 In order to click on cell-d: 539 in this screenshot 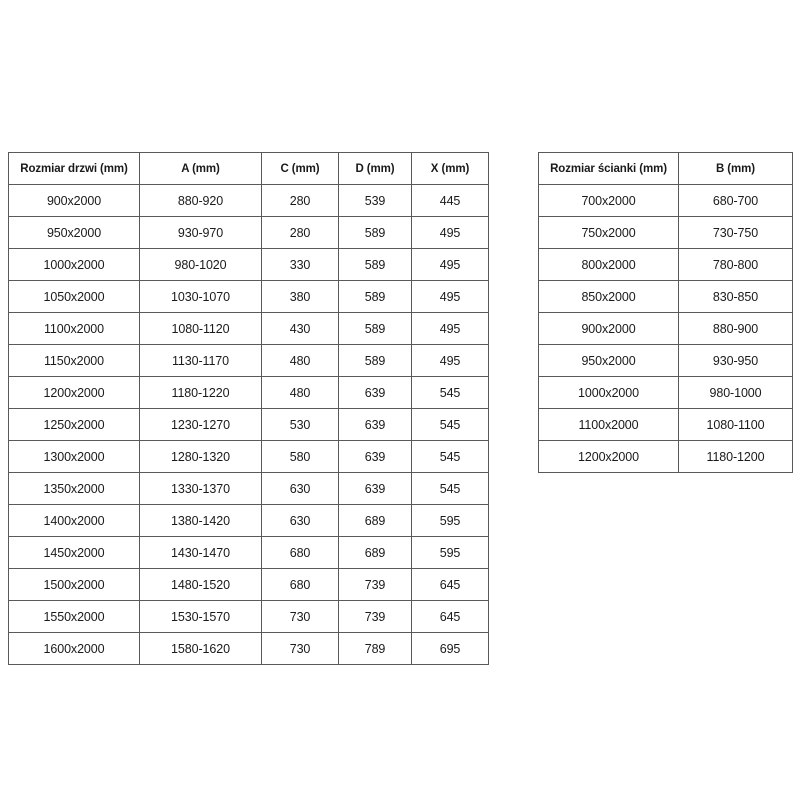, I will do `click(375, 200)`.